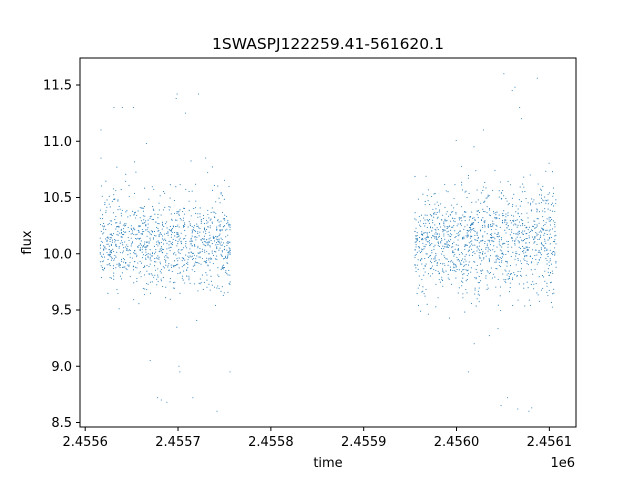 This screenshot has height=480, width=640. What do you see at coordinates (328, 44) in the screenshot?
I see `chart-title: 1SWASPJ122259.41-561620.1` at bounding box center [328, 44].